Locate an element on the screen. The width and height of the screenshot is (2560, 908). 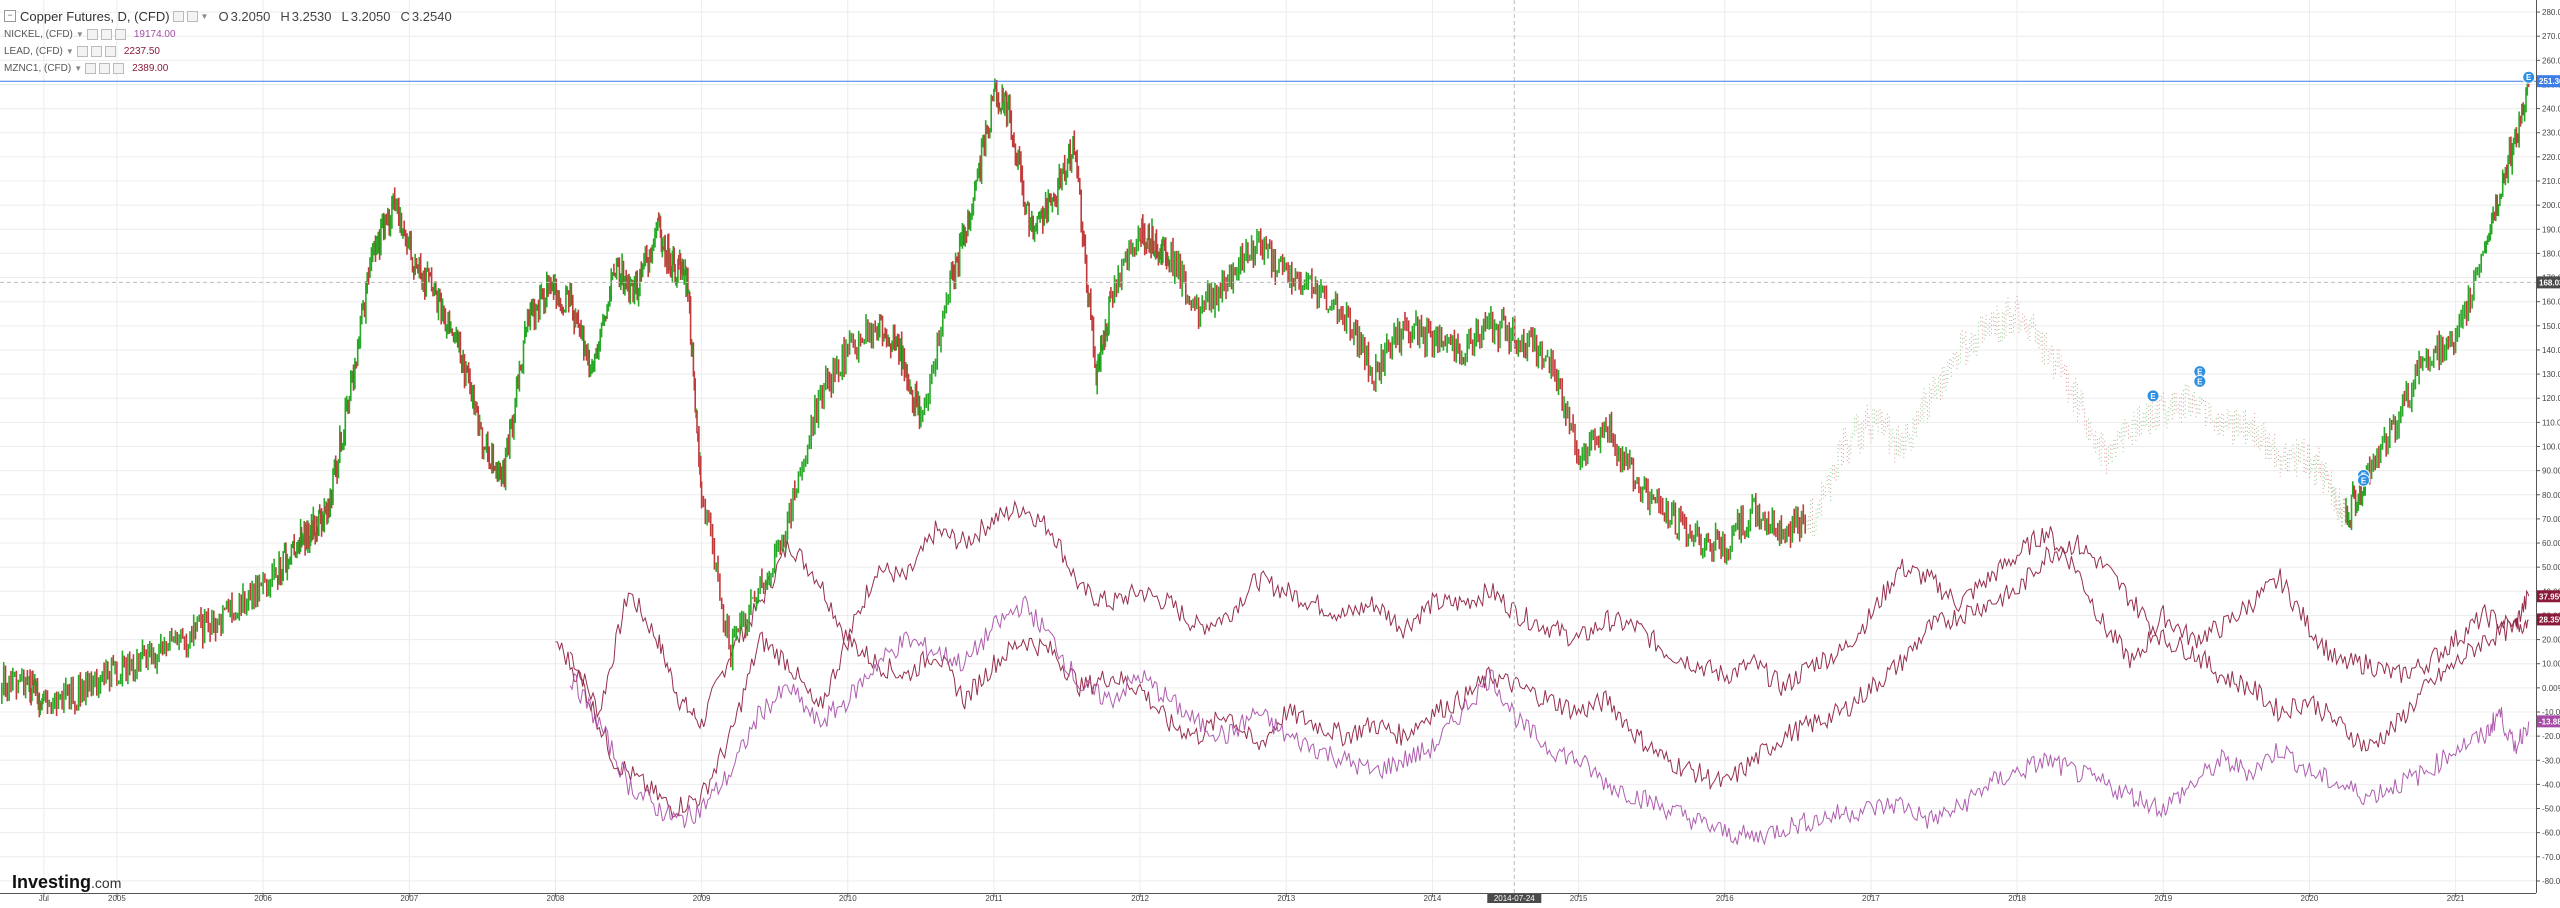
low-label: L is located at coordinates (345, 16).